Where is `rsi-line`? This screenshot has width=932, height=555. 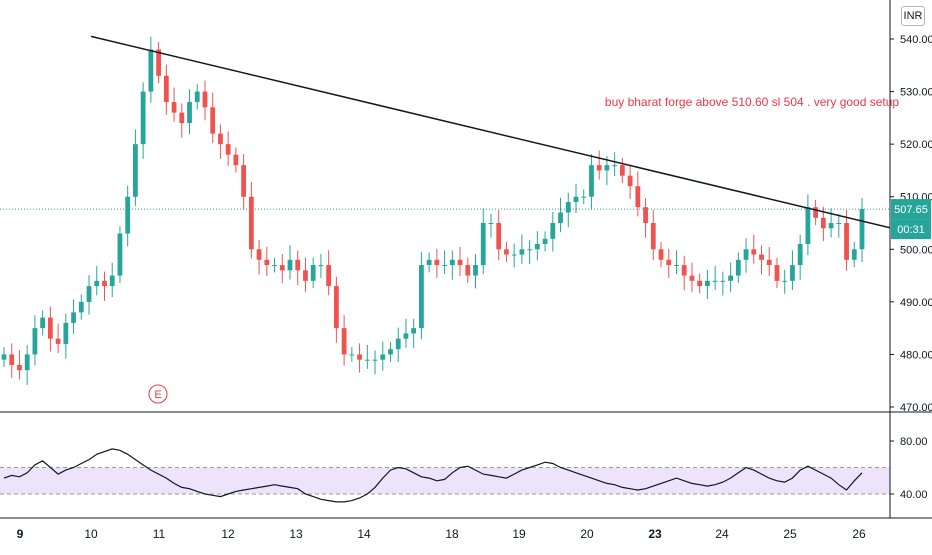
rsi-line is located at coordinates (433, 475).